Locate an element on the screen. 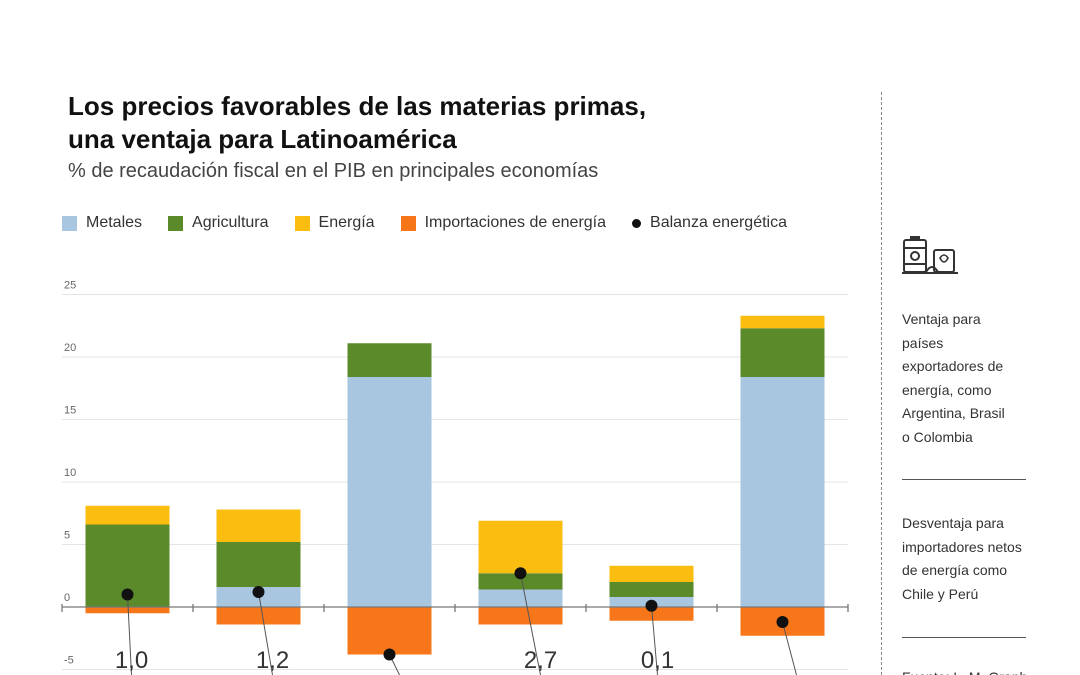 This screenshot has height=675, width=1080. y-tick-label: 10 is located at coordinates (70, 473).